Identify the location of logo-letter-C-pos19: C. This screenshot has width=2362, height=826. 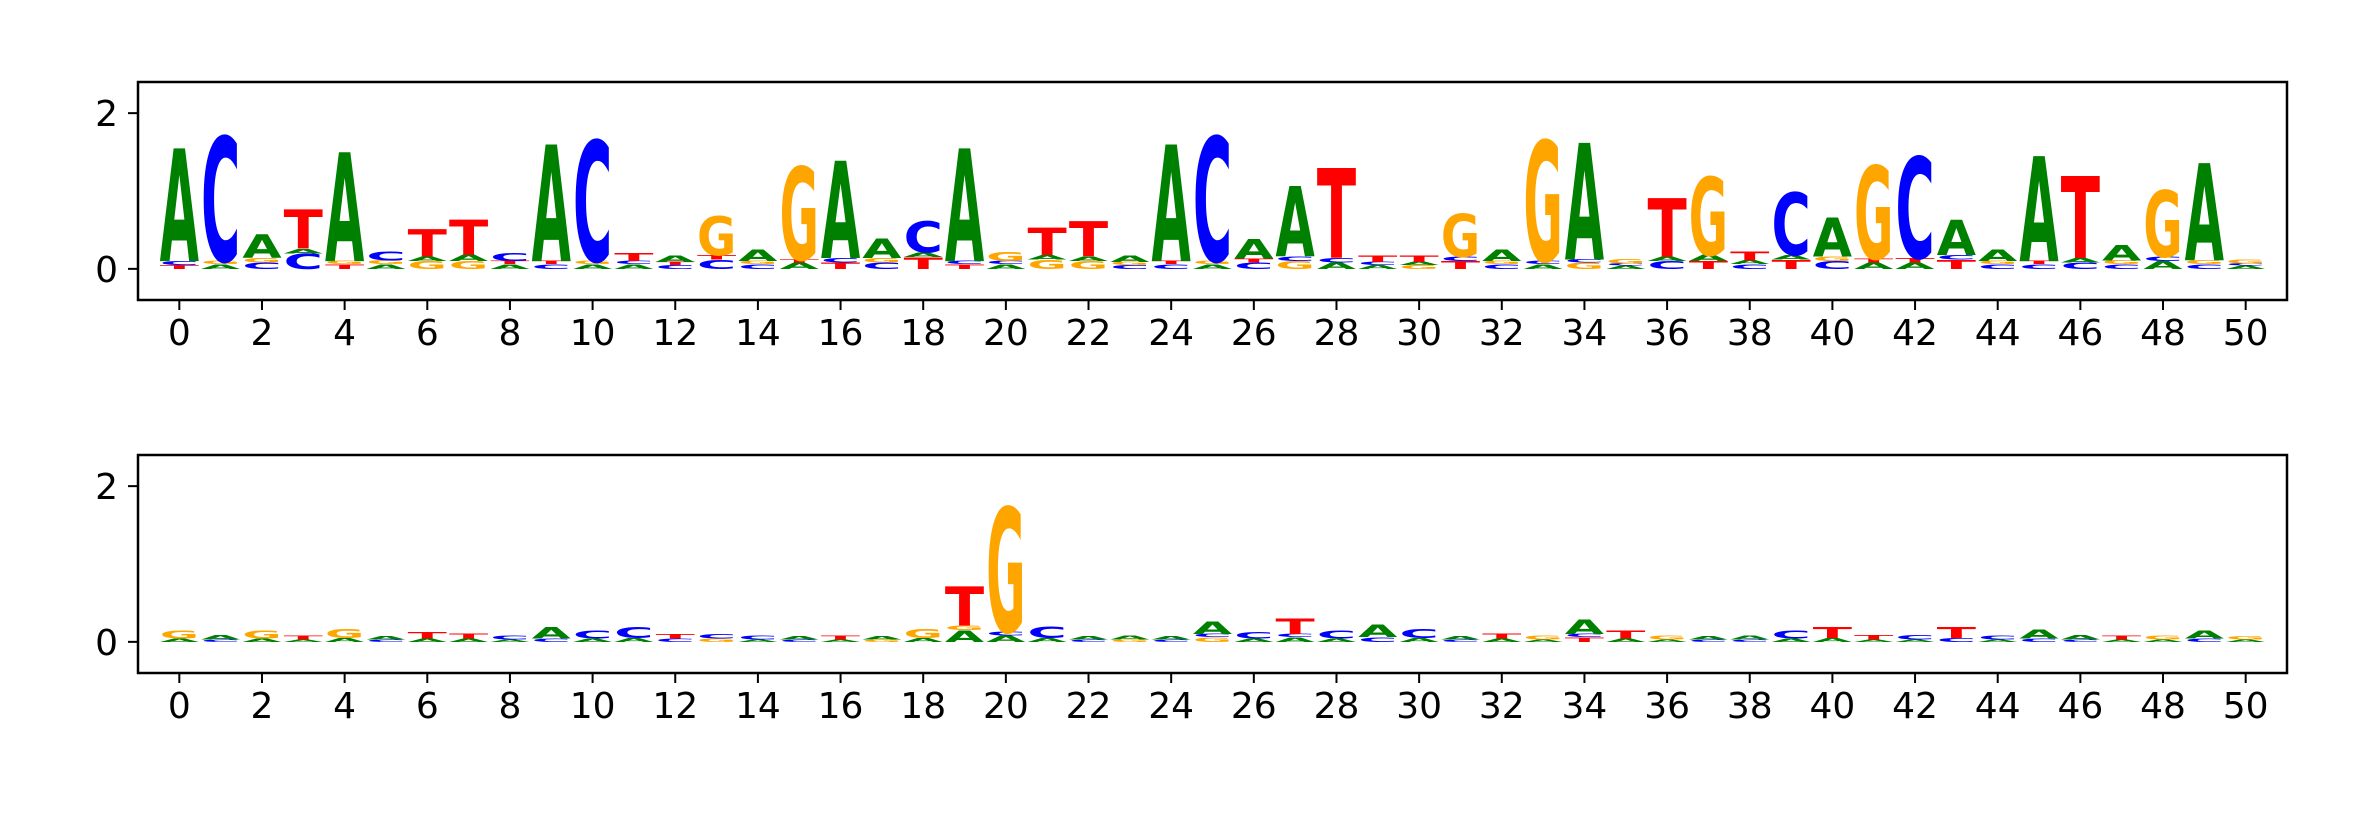
(964, 262).